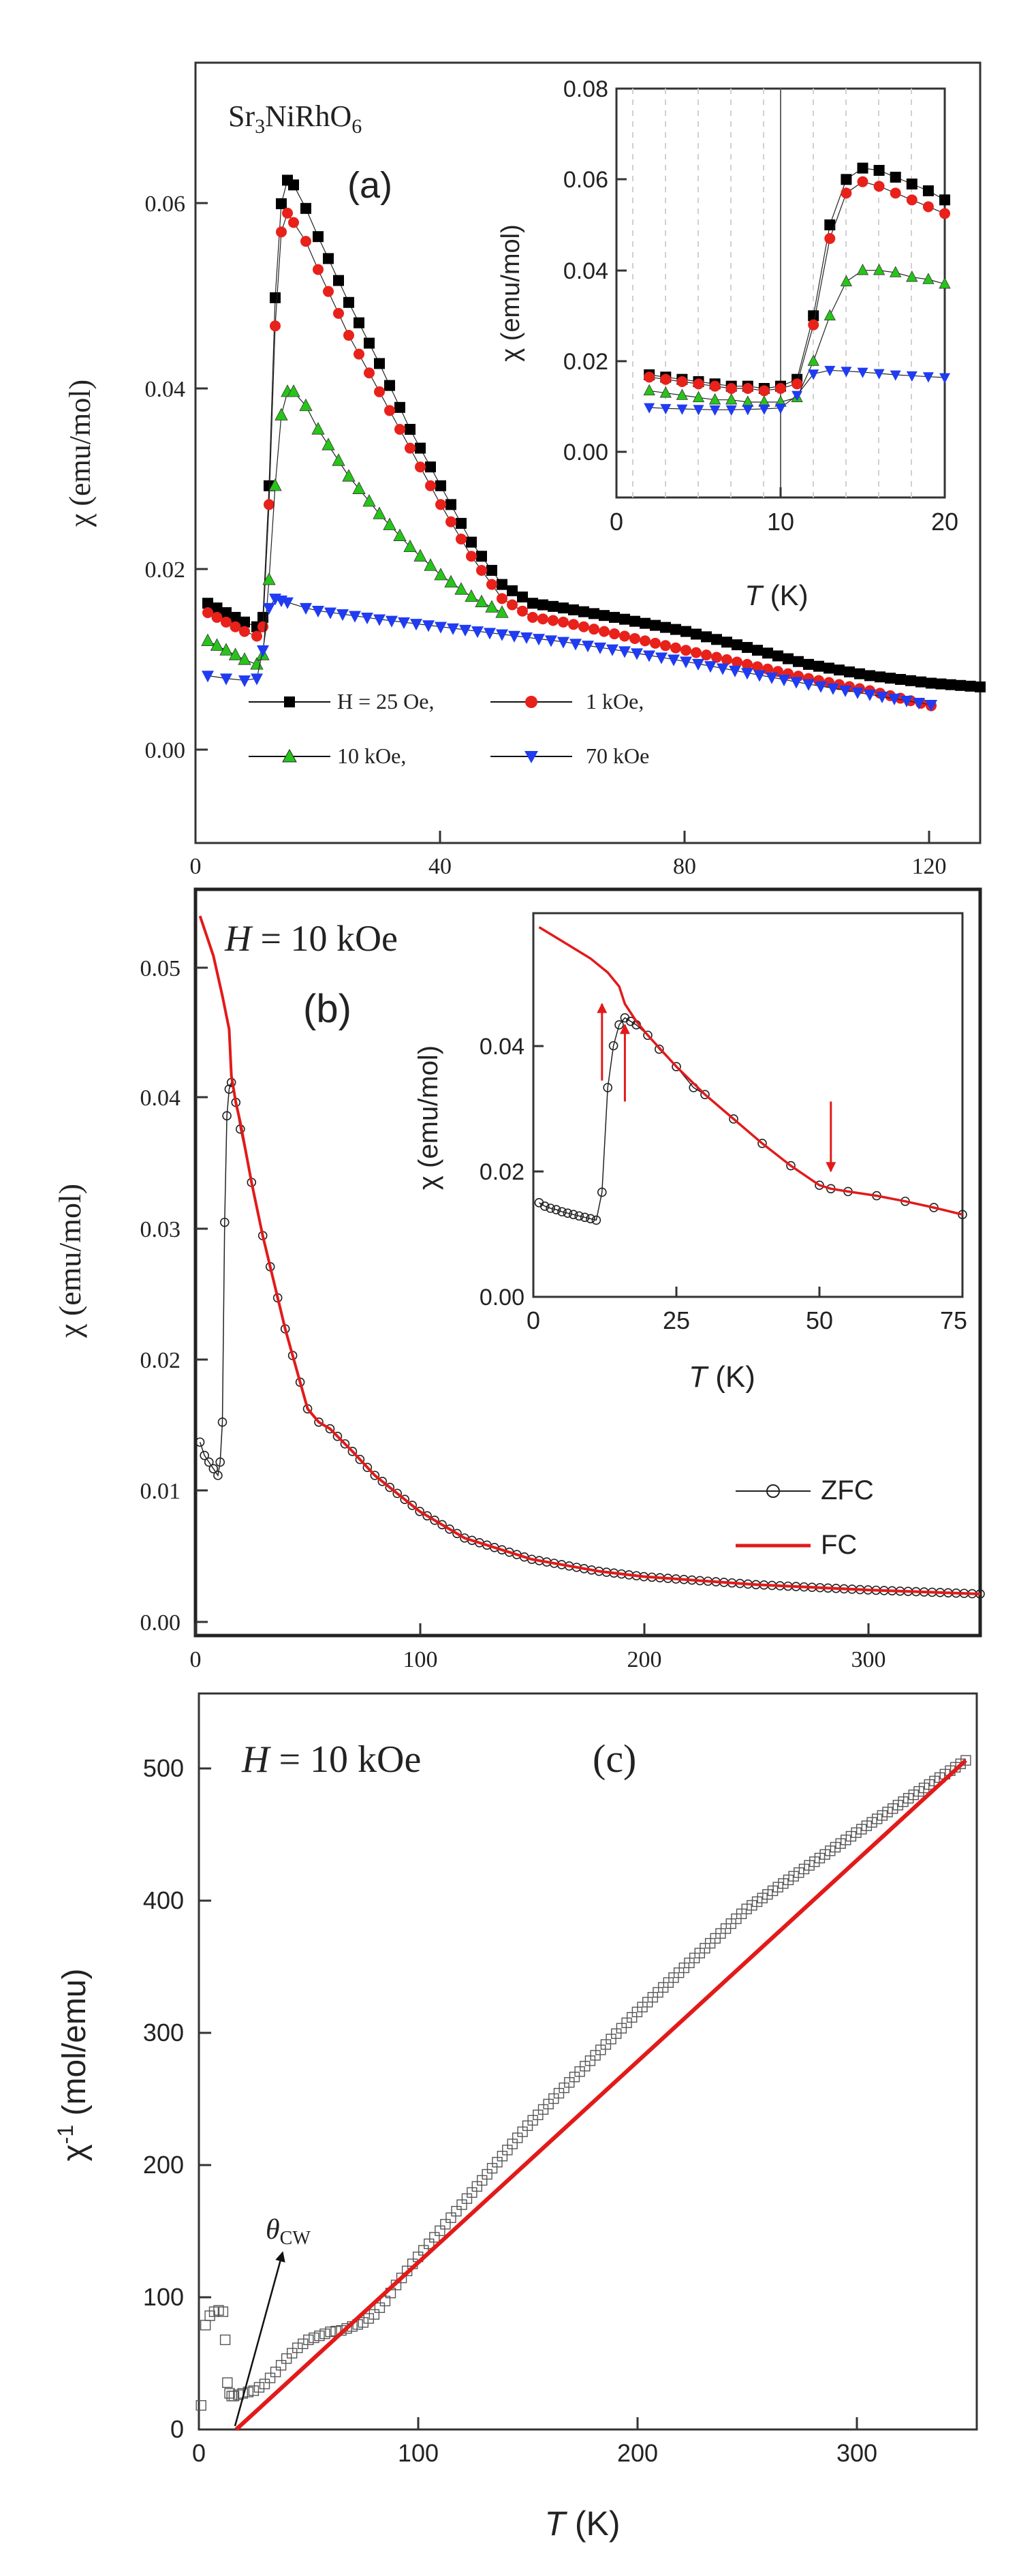  I want to click on inset-a-ylabel: χ (emu/mol), so click(511, 293).